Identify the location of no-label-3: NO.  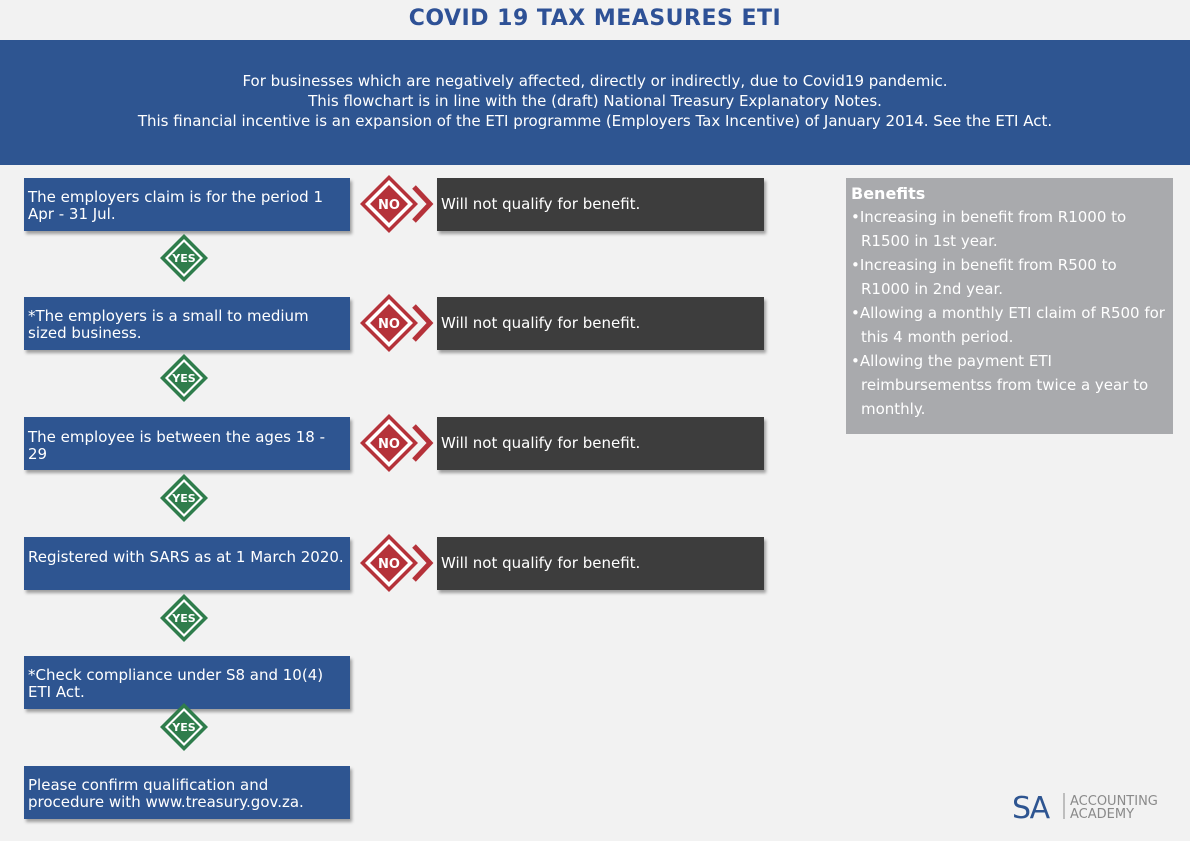
(389, 444).